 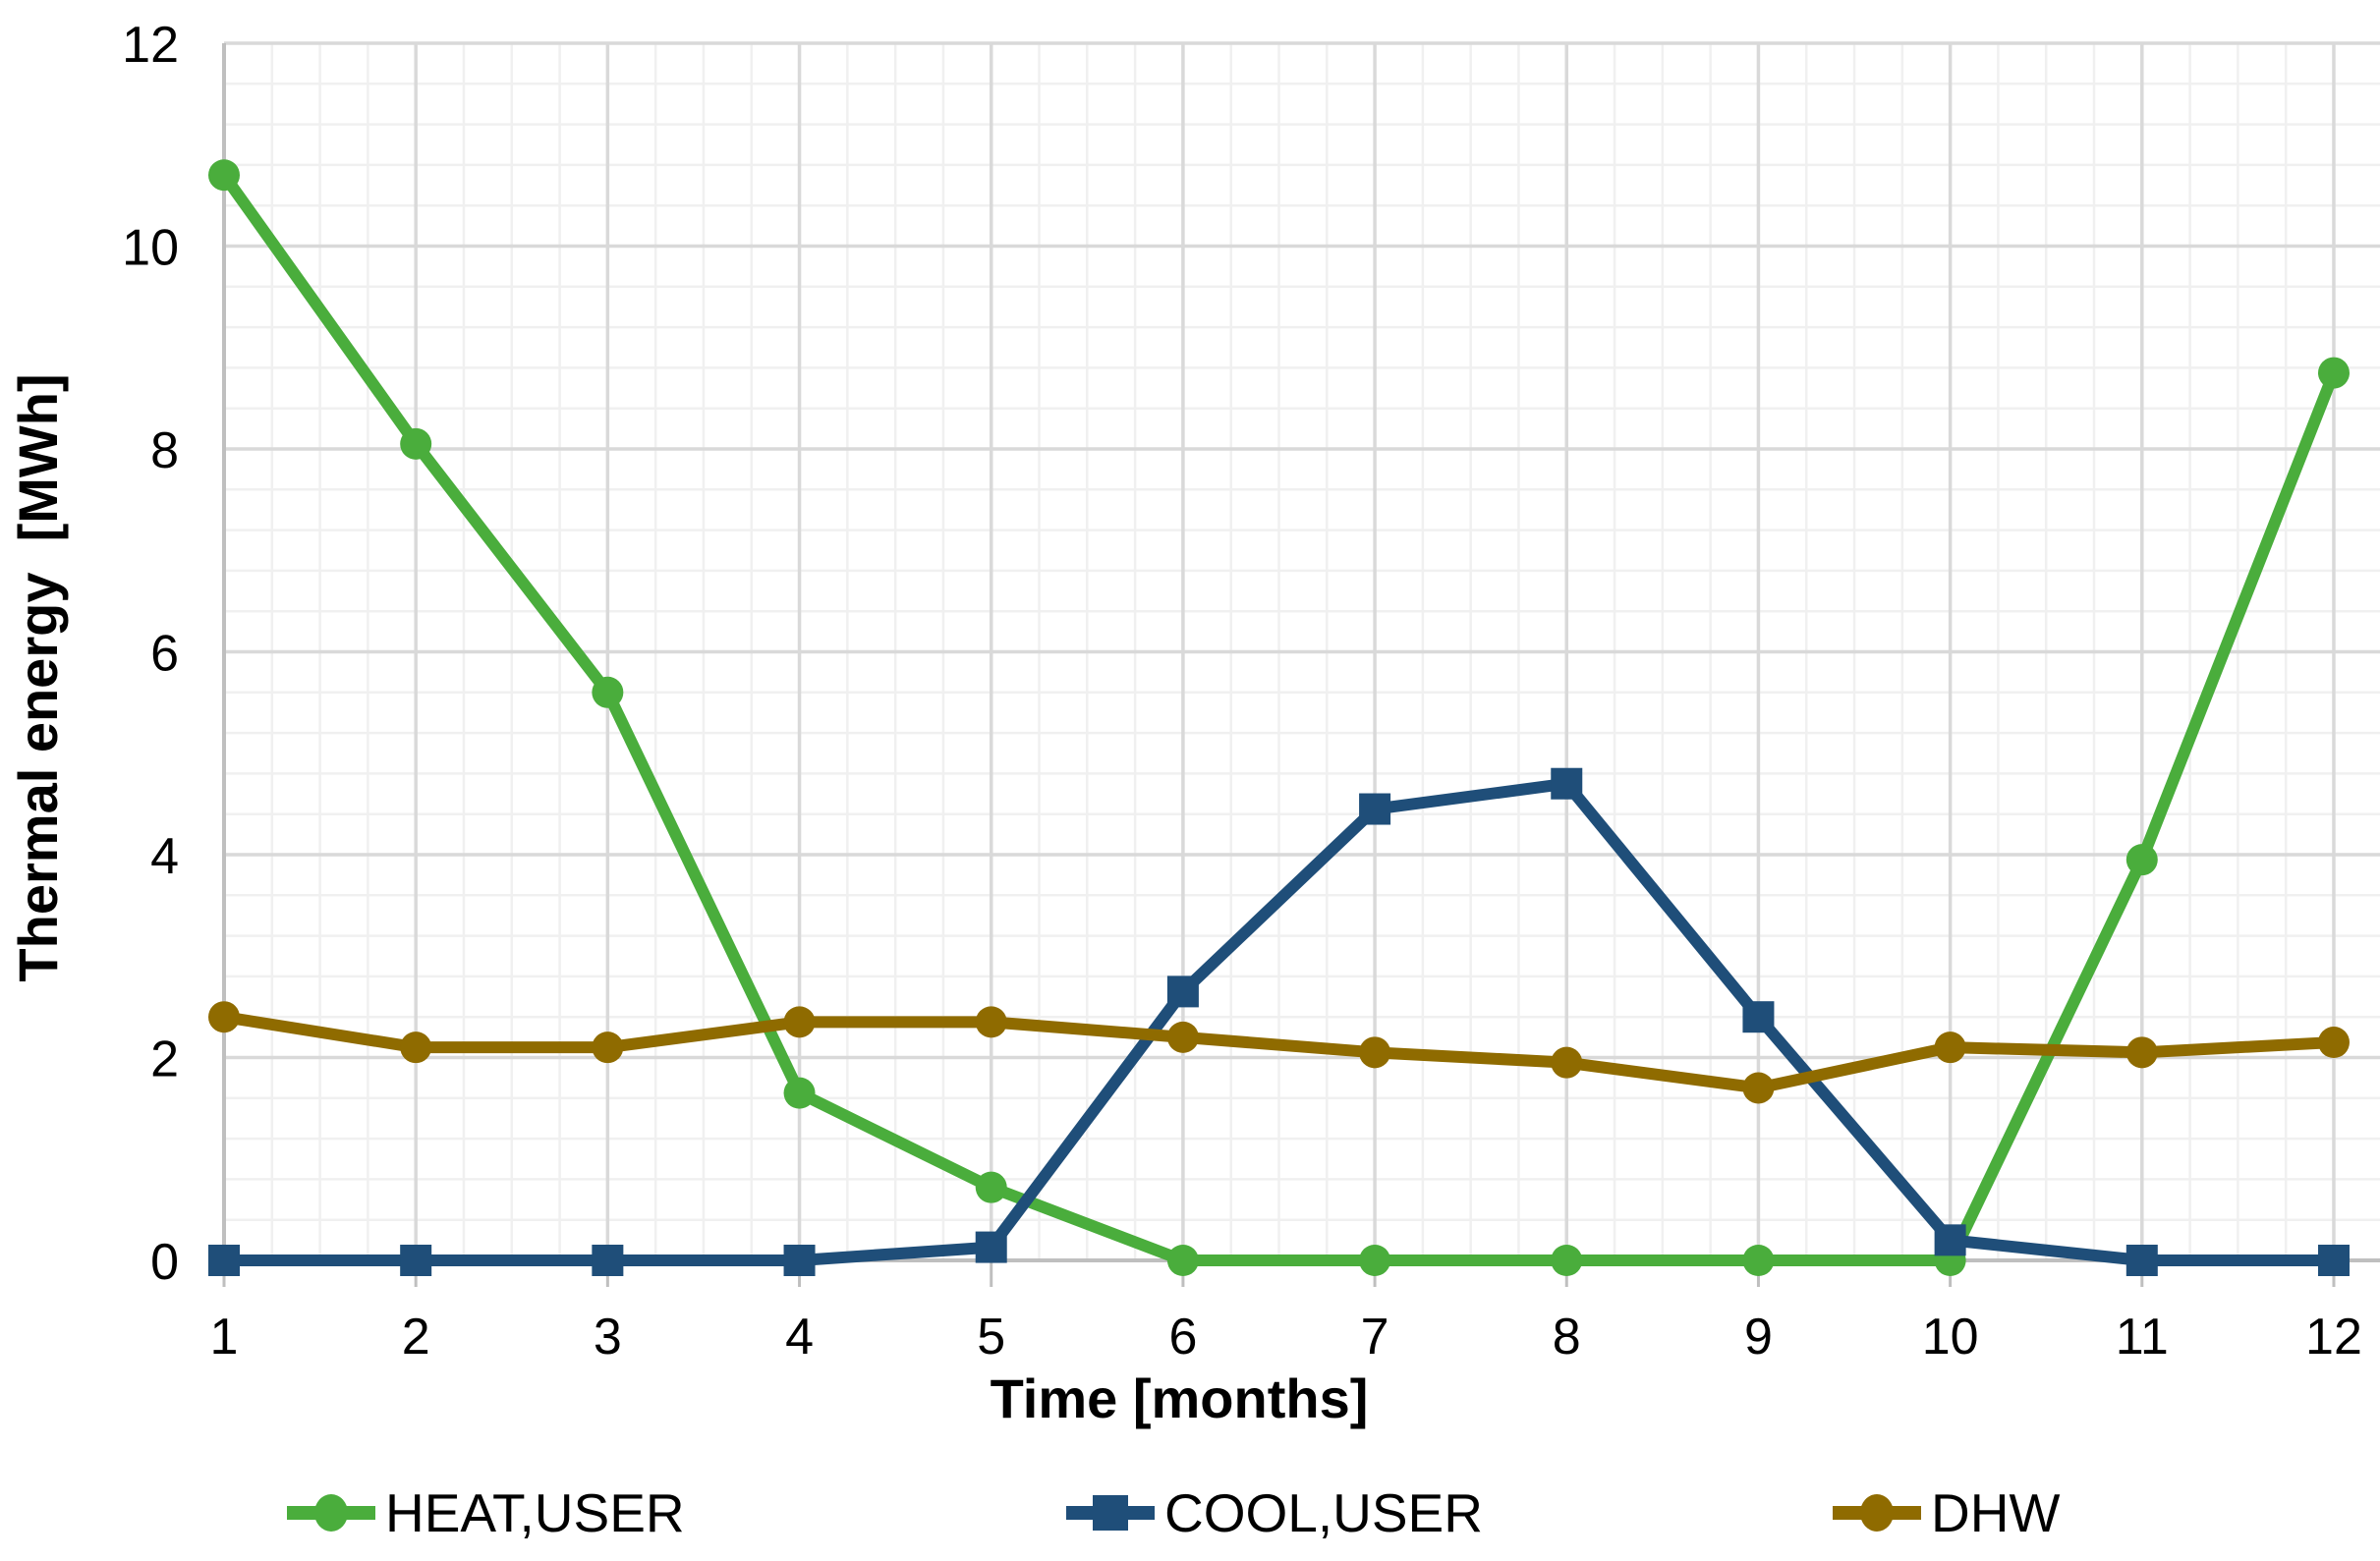 What do you see at coordinates (1758, 1337) in the screenshot?
I see `x-tick-label: 9` at bounding box center [1758, 1337].